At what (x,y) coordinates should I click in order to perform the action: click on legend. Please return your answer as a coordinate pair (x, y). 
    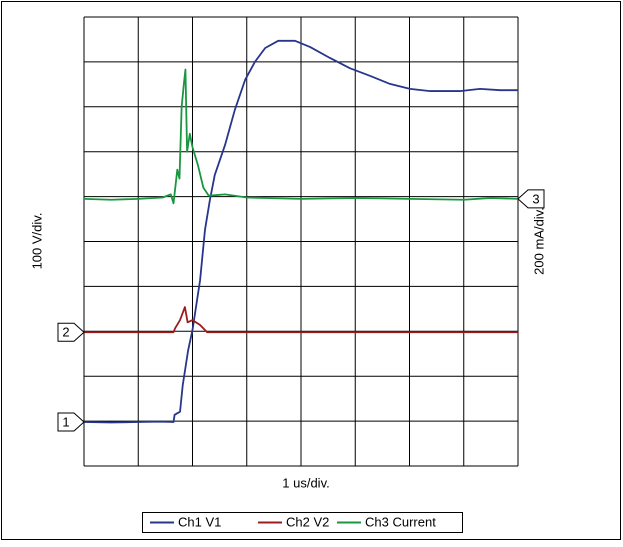
    Looking at the image, I should click on (302, 522).